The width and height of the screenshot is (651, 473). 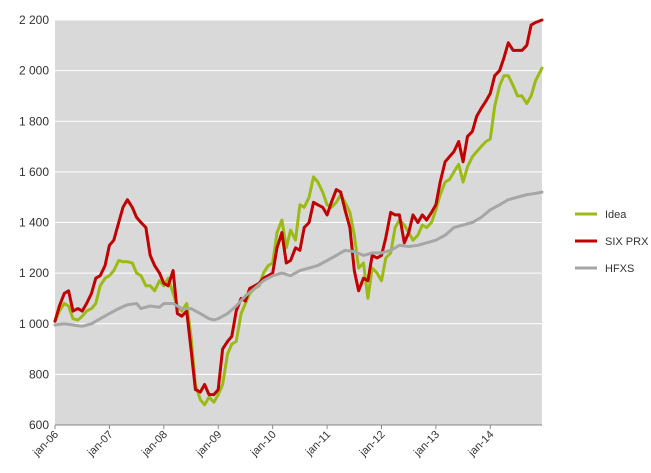 I want to click on legend: Idea SIX PRX HFXS, so click(x=612, y=242).